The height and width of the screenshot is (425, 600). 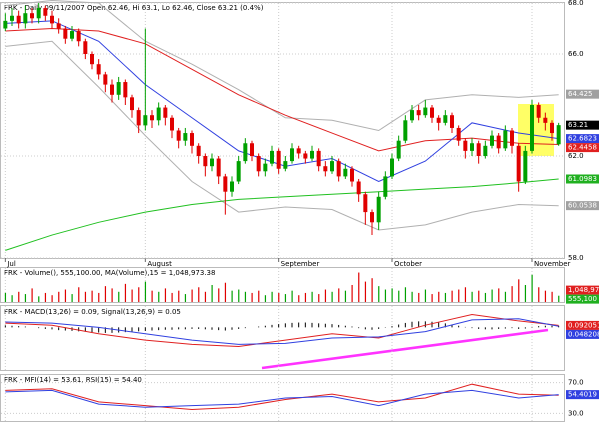 I want to click on price-label: 0.048208, so click(x=584, y=334).